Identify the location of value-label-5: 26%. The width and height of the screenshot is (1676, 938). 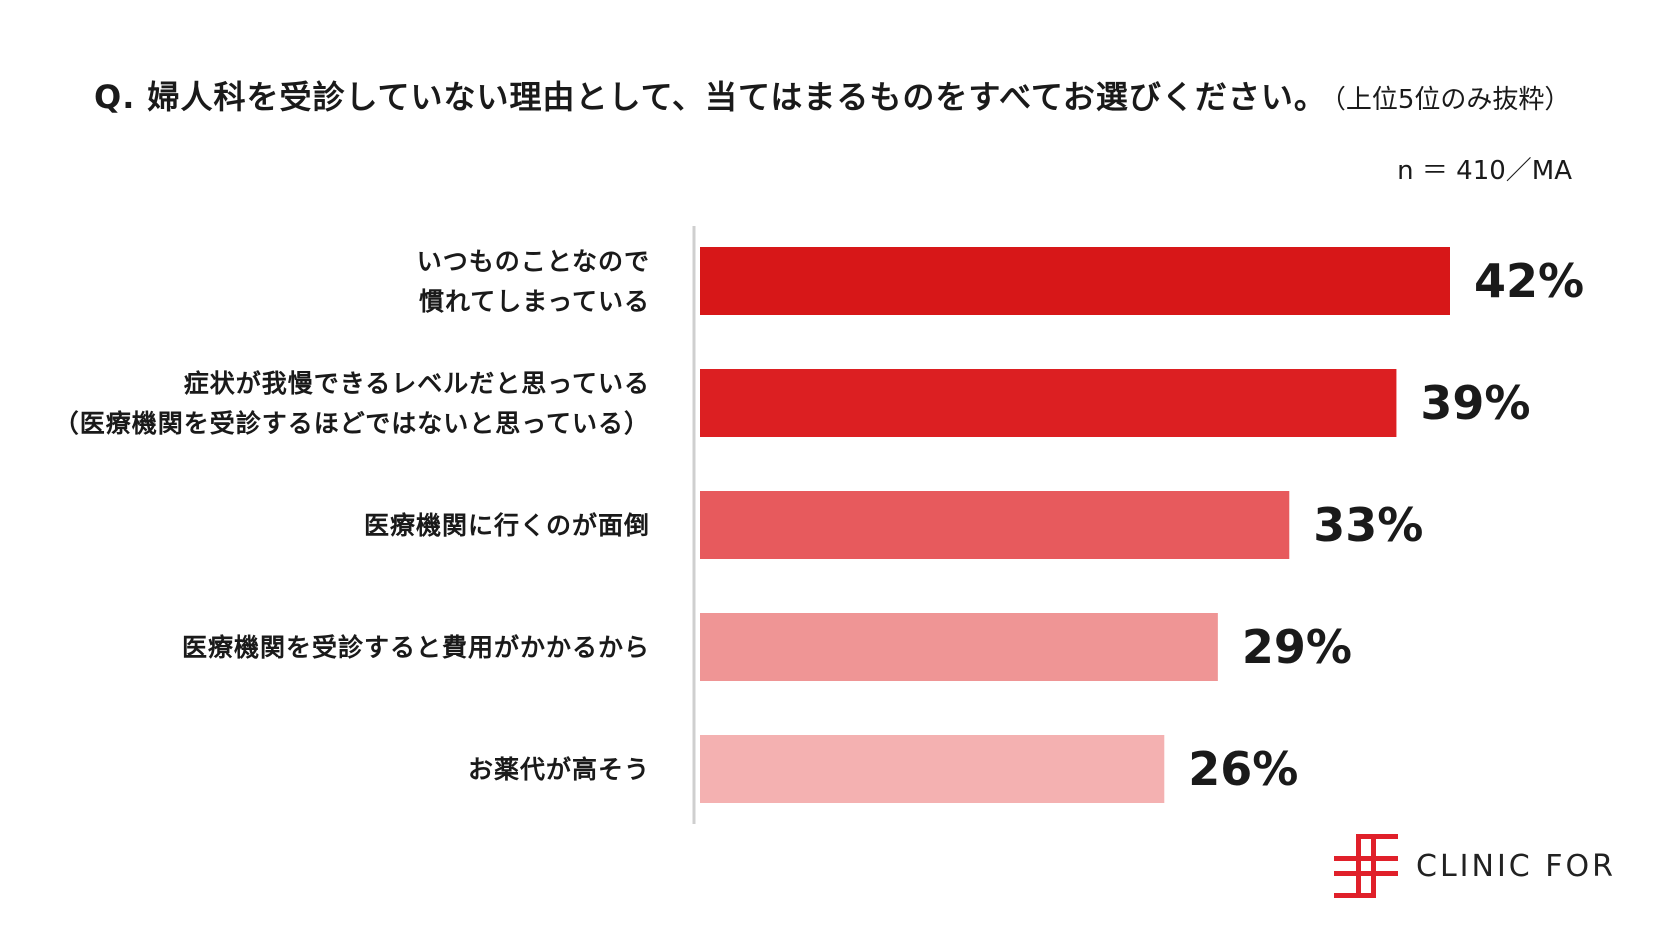
(1243, 769).